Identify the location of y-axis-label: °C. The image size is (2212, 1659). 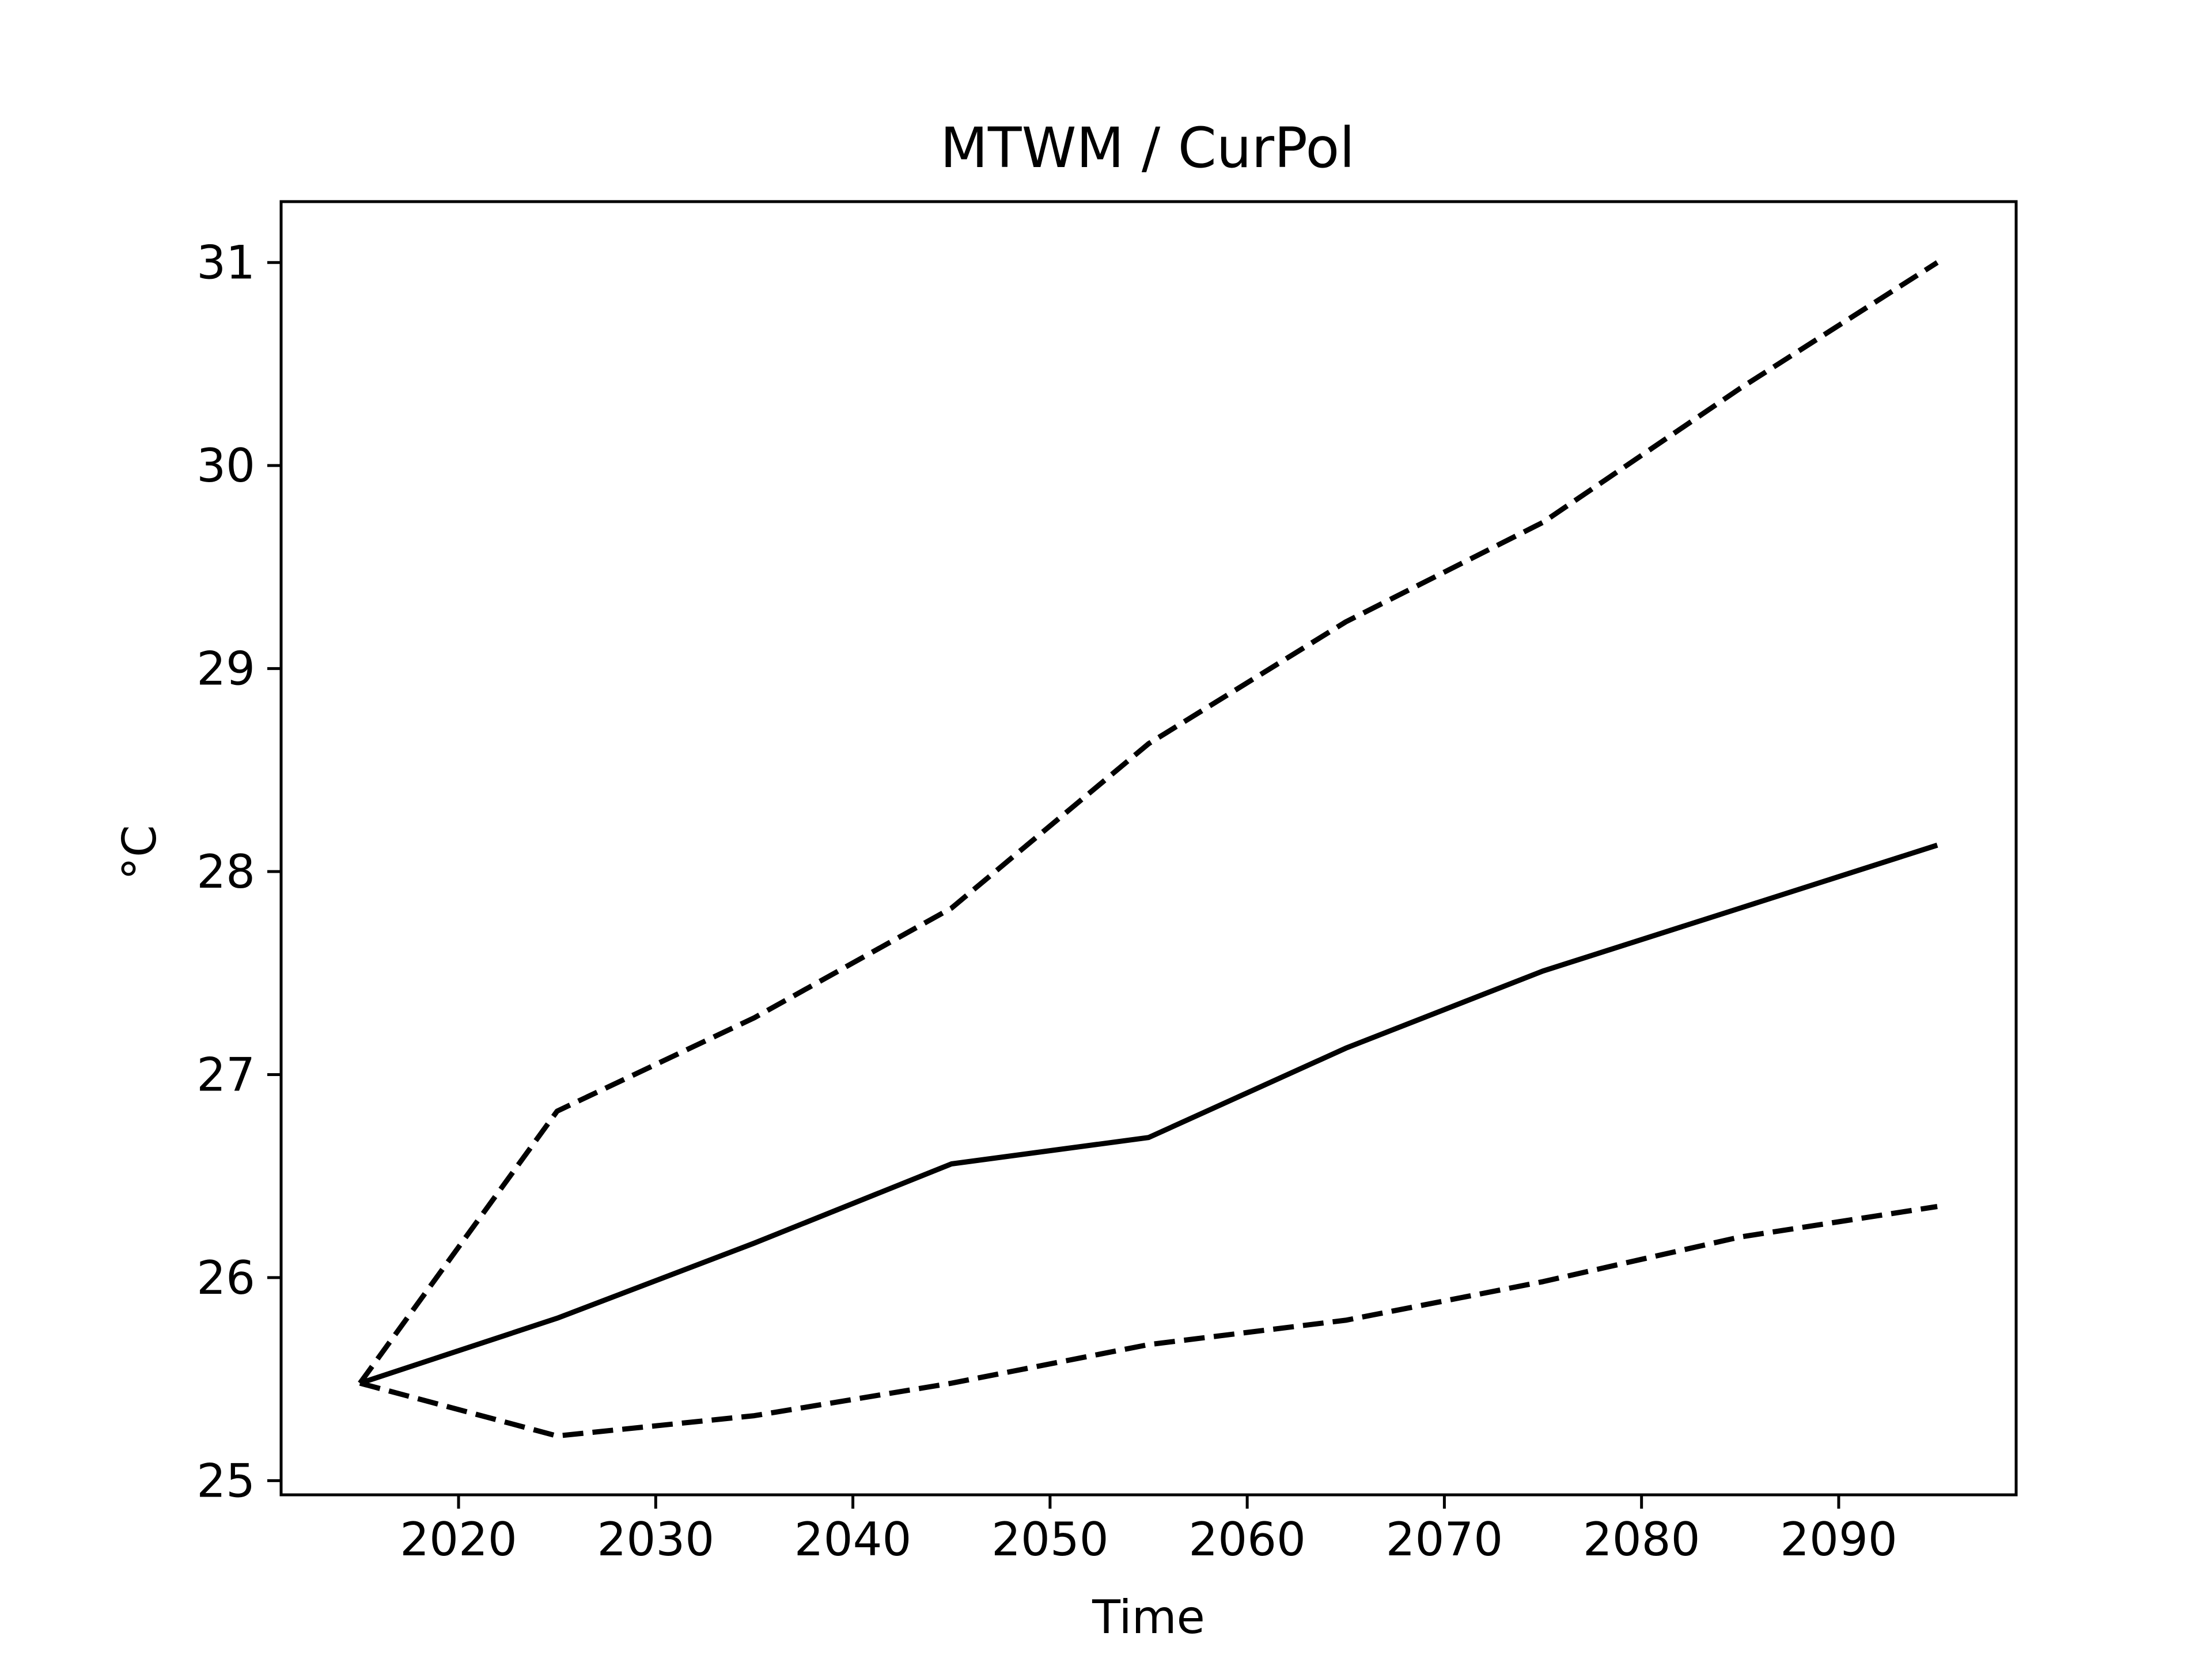
(139, 852).